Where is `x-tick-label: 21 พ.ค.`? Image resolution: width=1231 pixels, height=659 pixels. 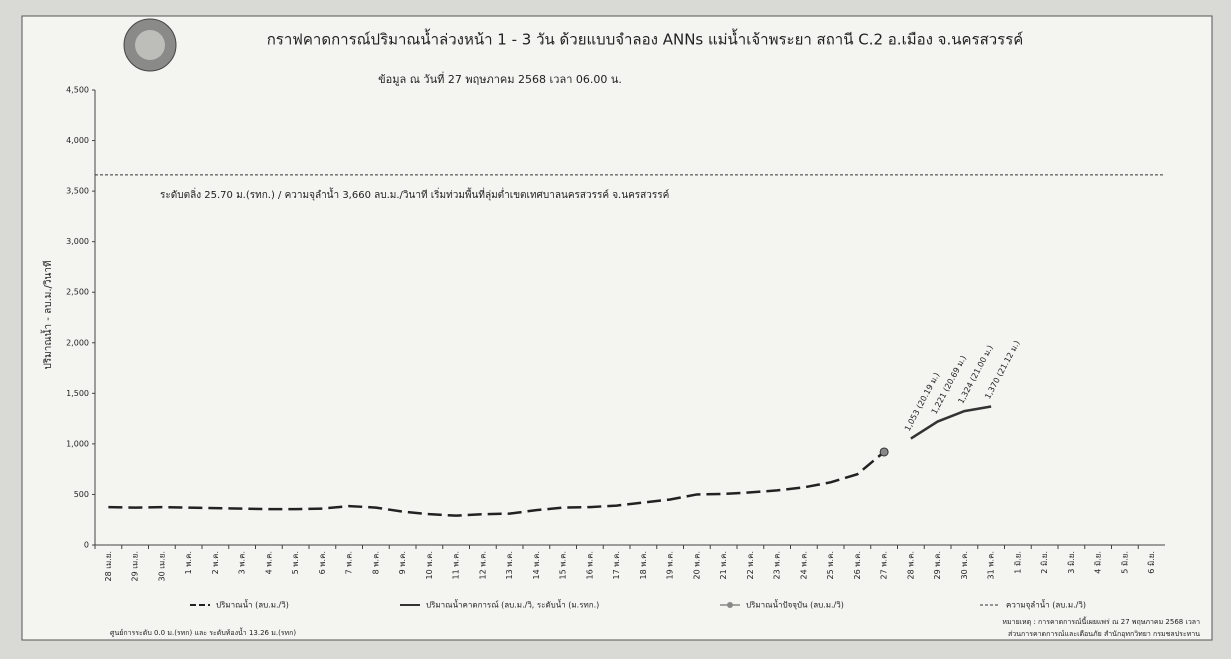 x-tick-label: 21 พ.ค. is located at coordinates (723, 565).